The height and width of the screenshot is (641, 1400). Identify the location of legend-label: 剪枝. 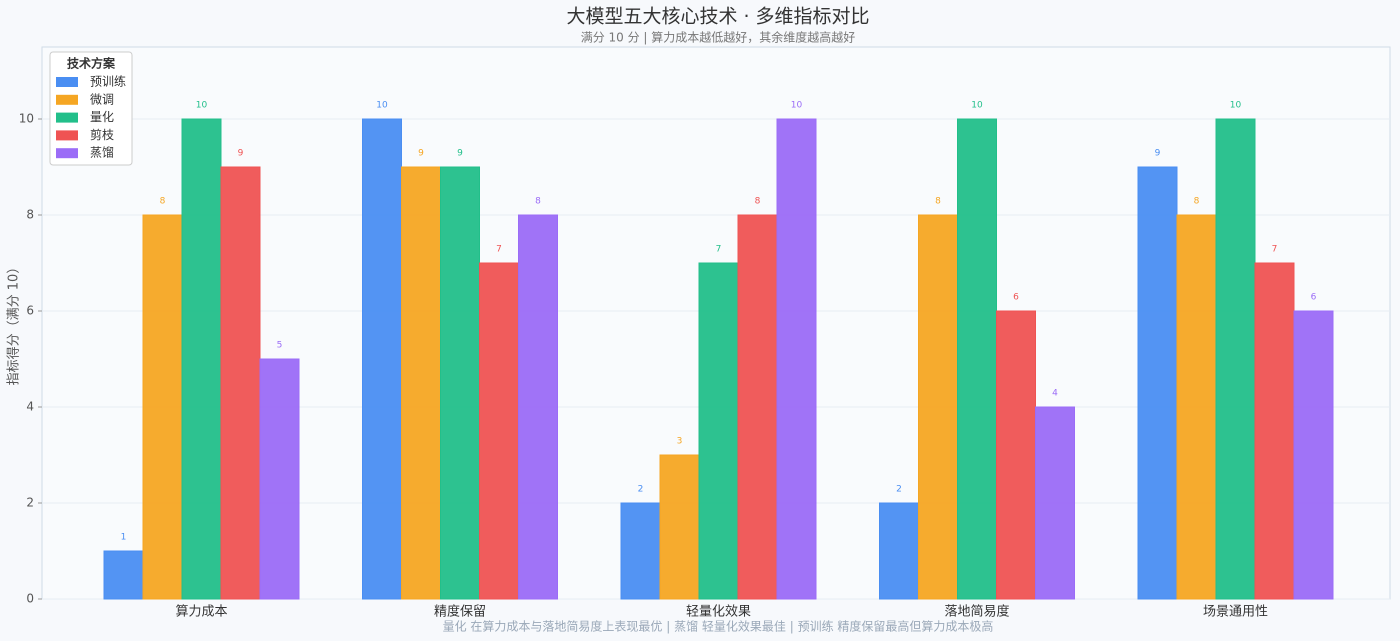
(102, 134).